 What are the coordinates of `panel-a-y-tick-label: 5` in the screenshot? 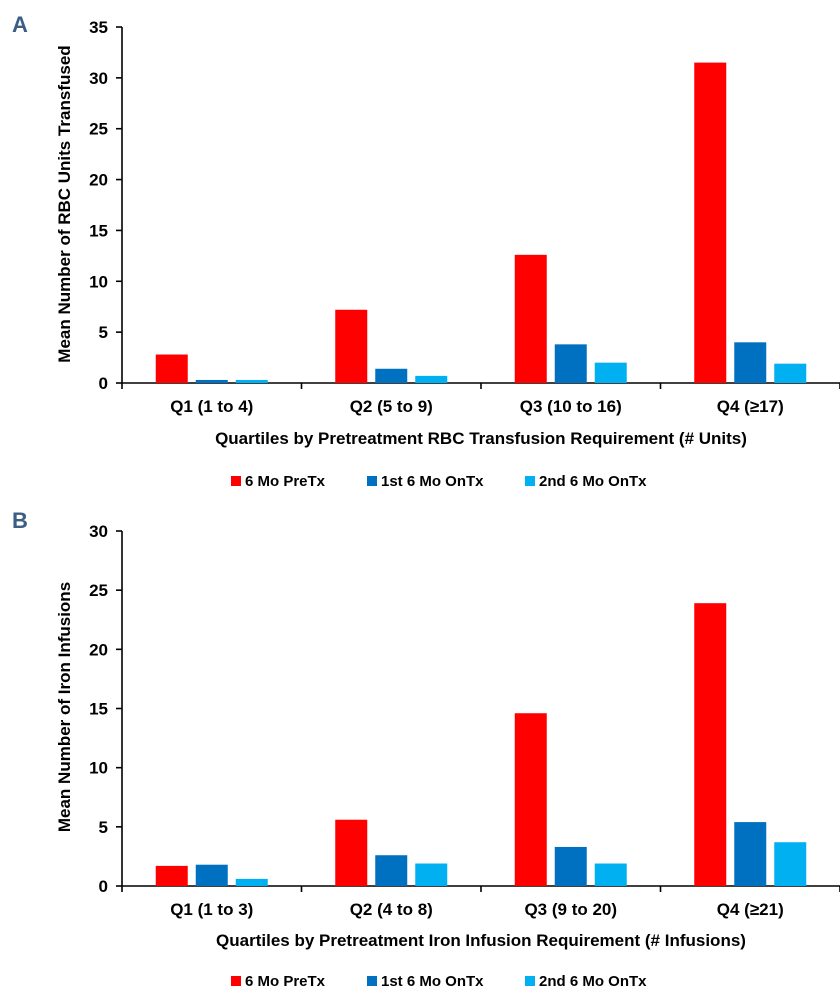 It's located at (103, 332).